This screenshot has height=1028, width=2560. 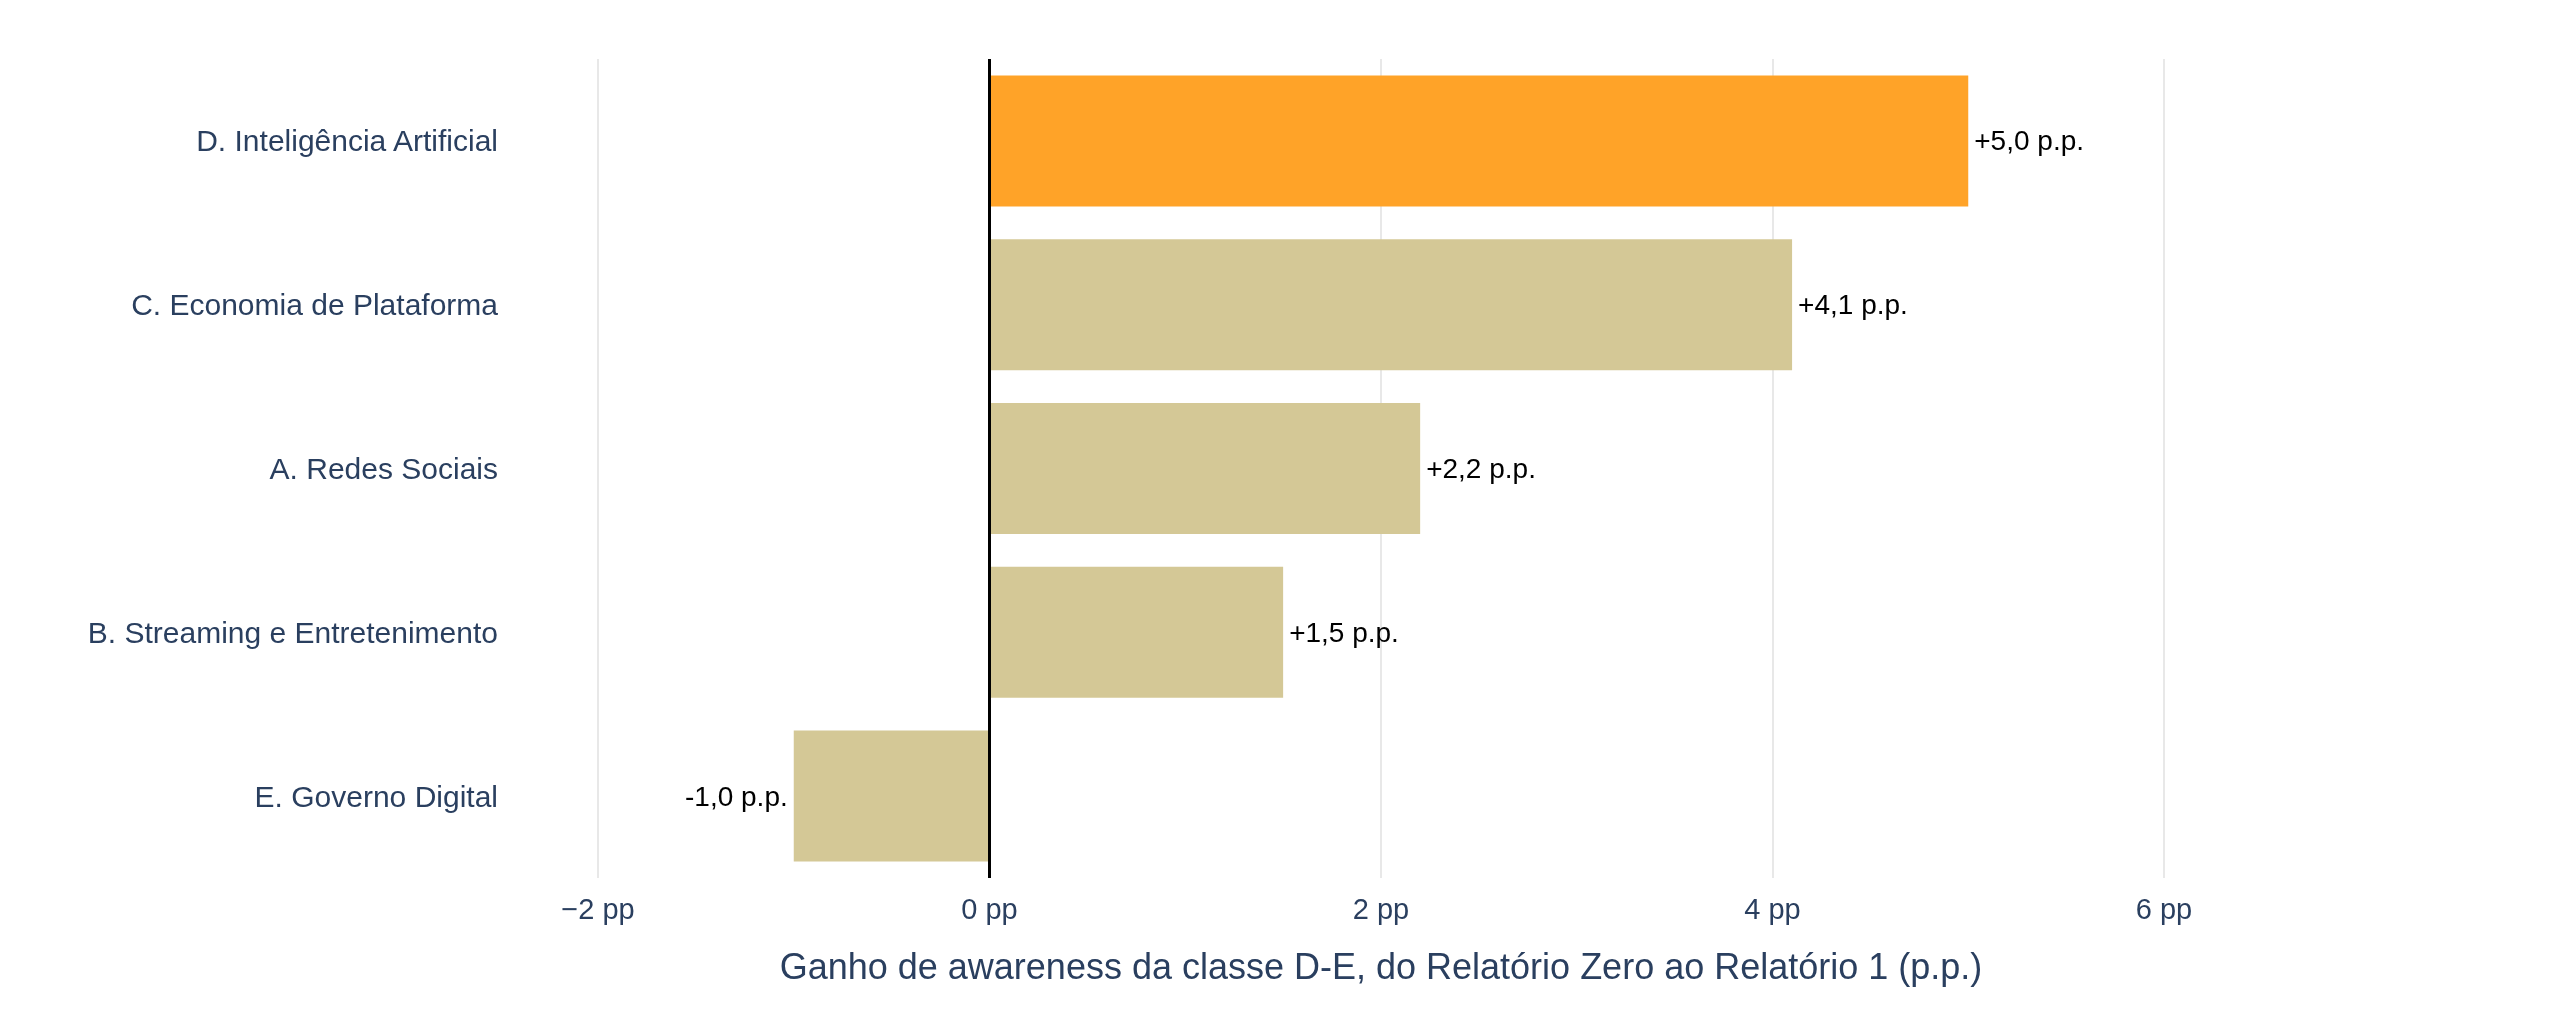 What do you see at coordinates (1344, 632) in the screenshot?
I see `data-label: +1,5 p.p.` at bounding box center [1344, 632].